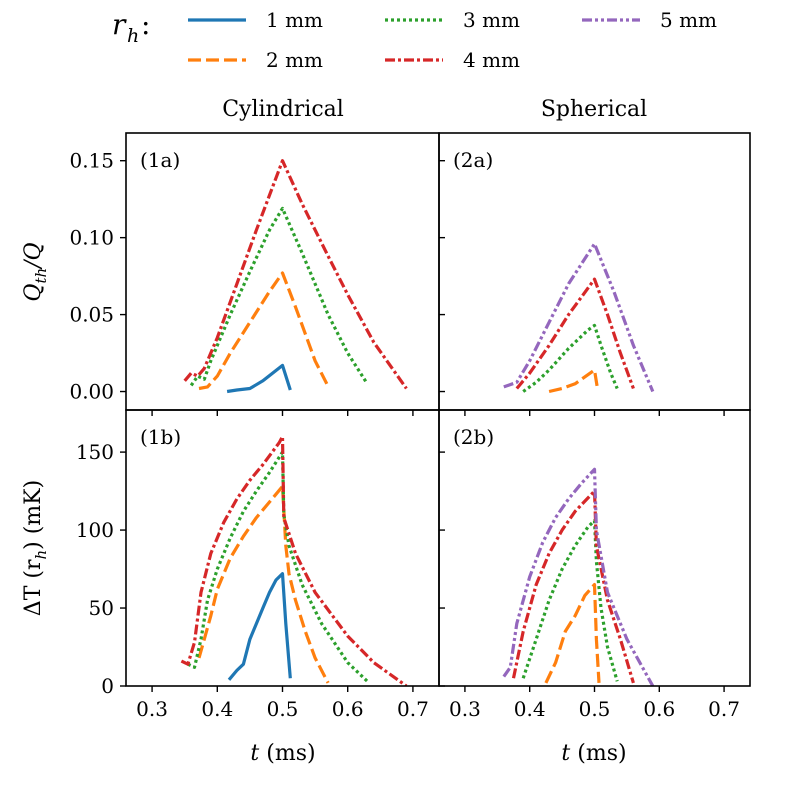  I want to click on series-group-2a, so click(579, 318).